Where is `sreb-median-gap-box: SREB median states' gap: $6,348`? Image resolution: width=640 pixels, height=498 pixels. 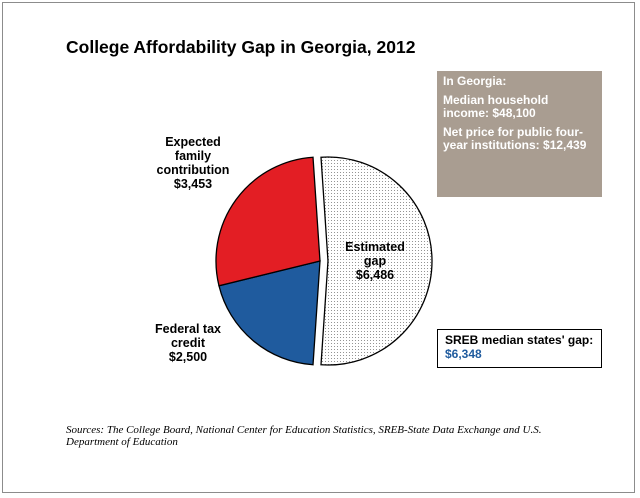 sreb-median-gap-box: SREB median states' gap: $6,348 is located at coordinates (519, 348).